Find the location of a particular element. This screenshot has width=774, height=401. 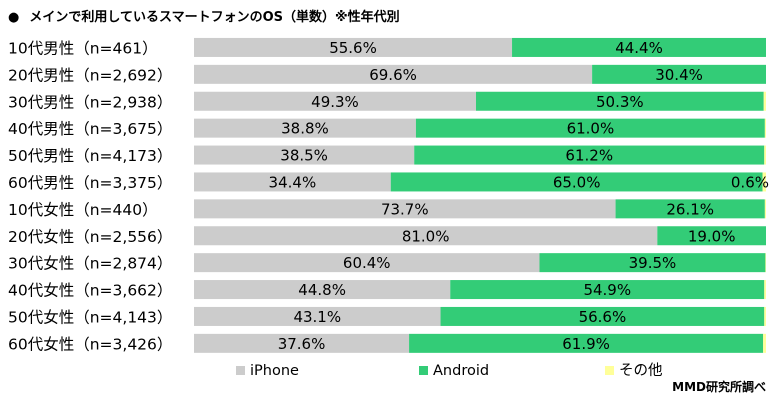

data-label: 43.1% is located at coordinates (317, 317).